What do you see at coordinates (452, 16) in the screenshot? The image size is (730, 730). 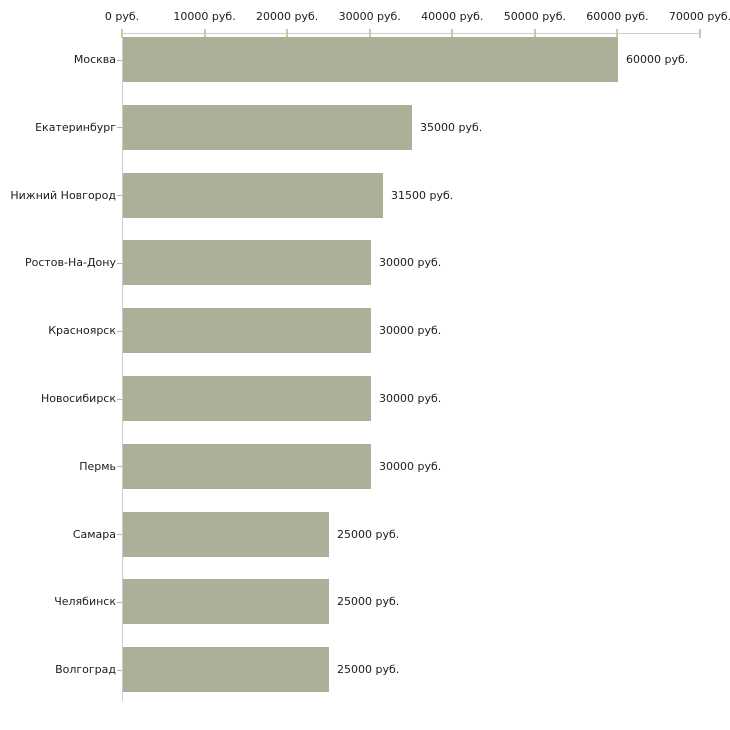 I see `x-tick-label: 40000 руб.` at bounding box center [452, 16].